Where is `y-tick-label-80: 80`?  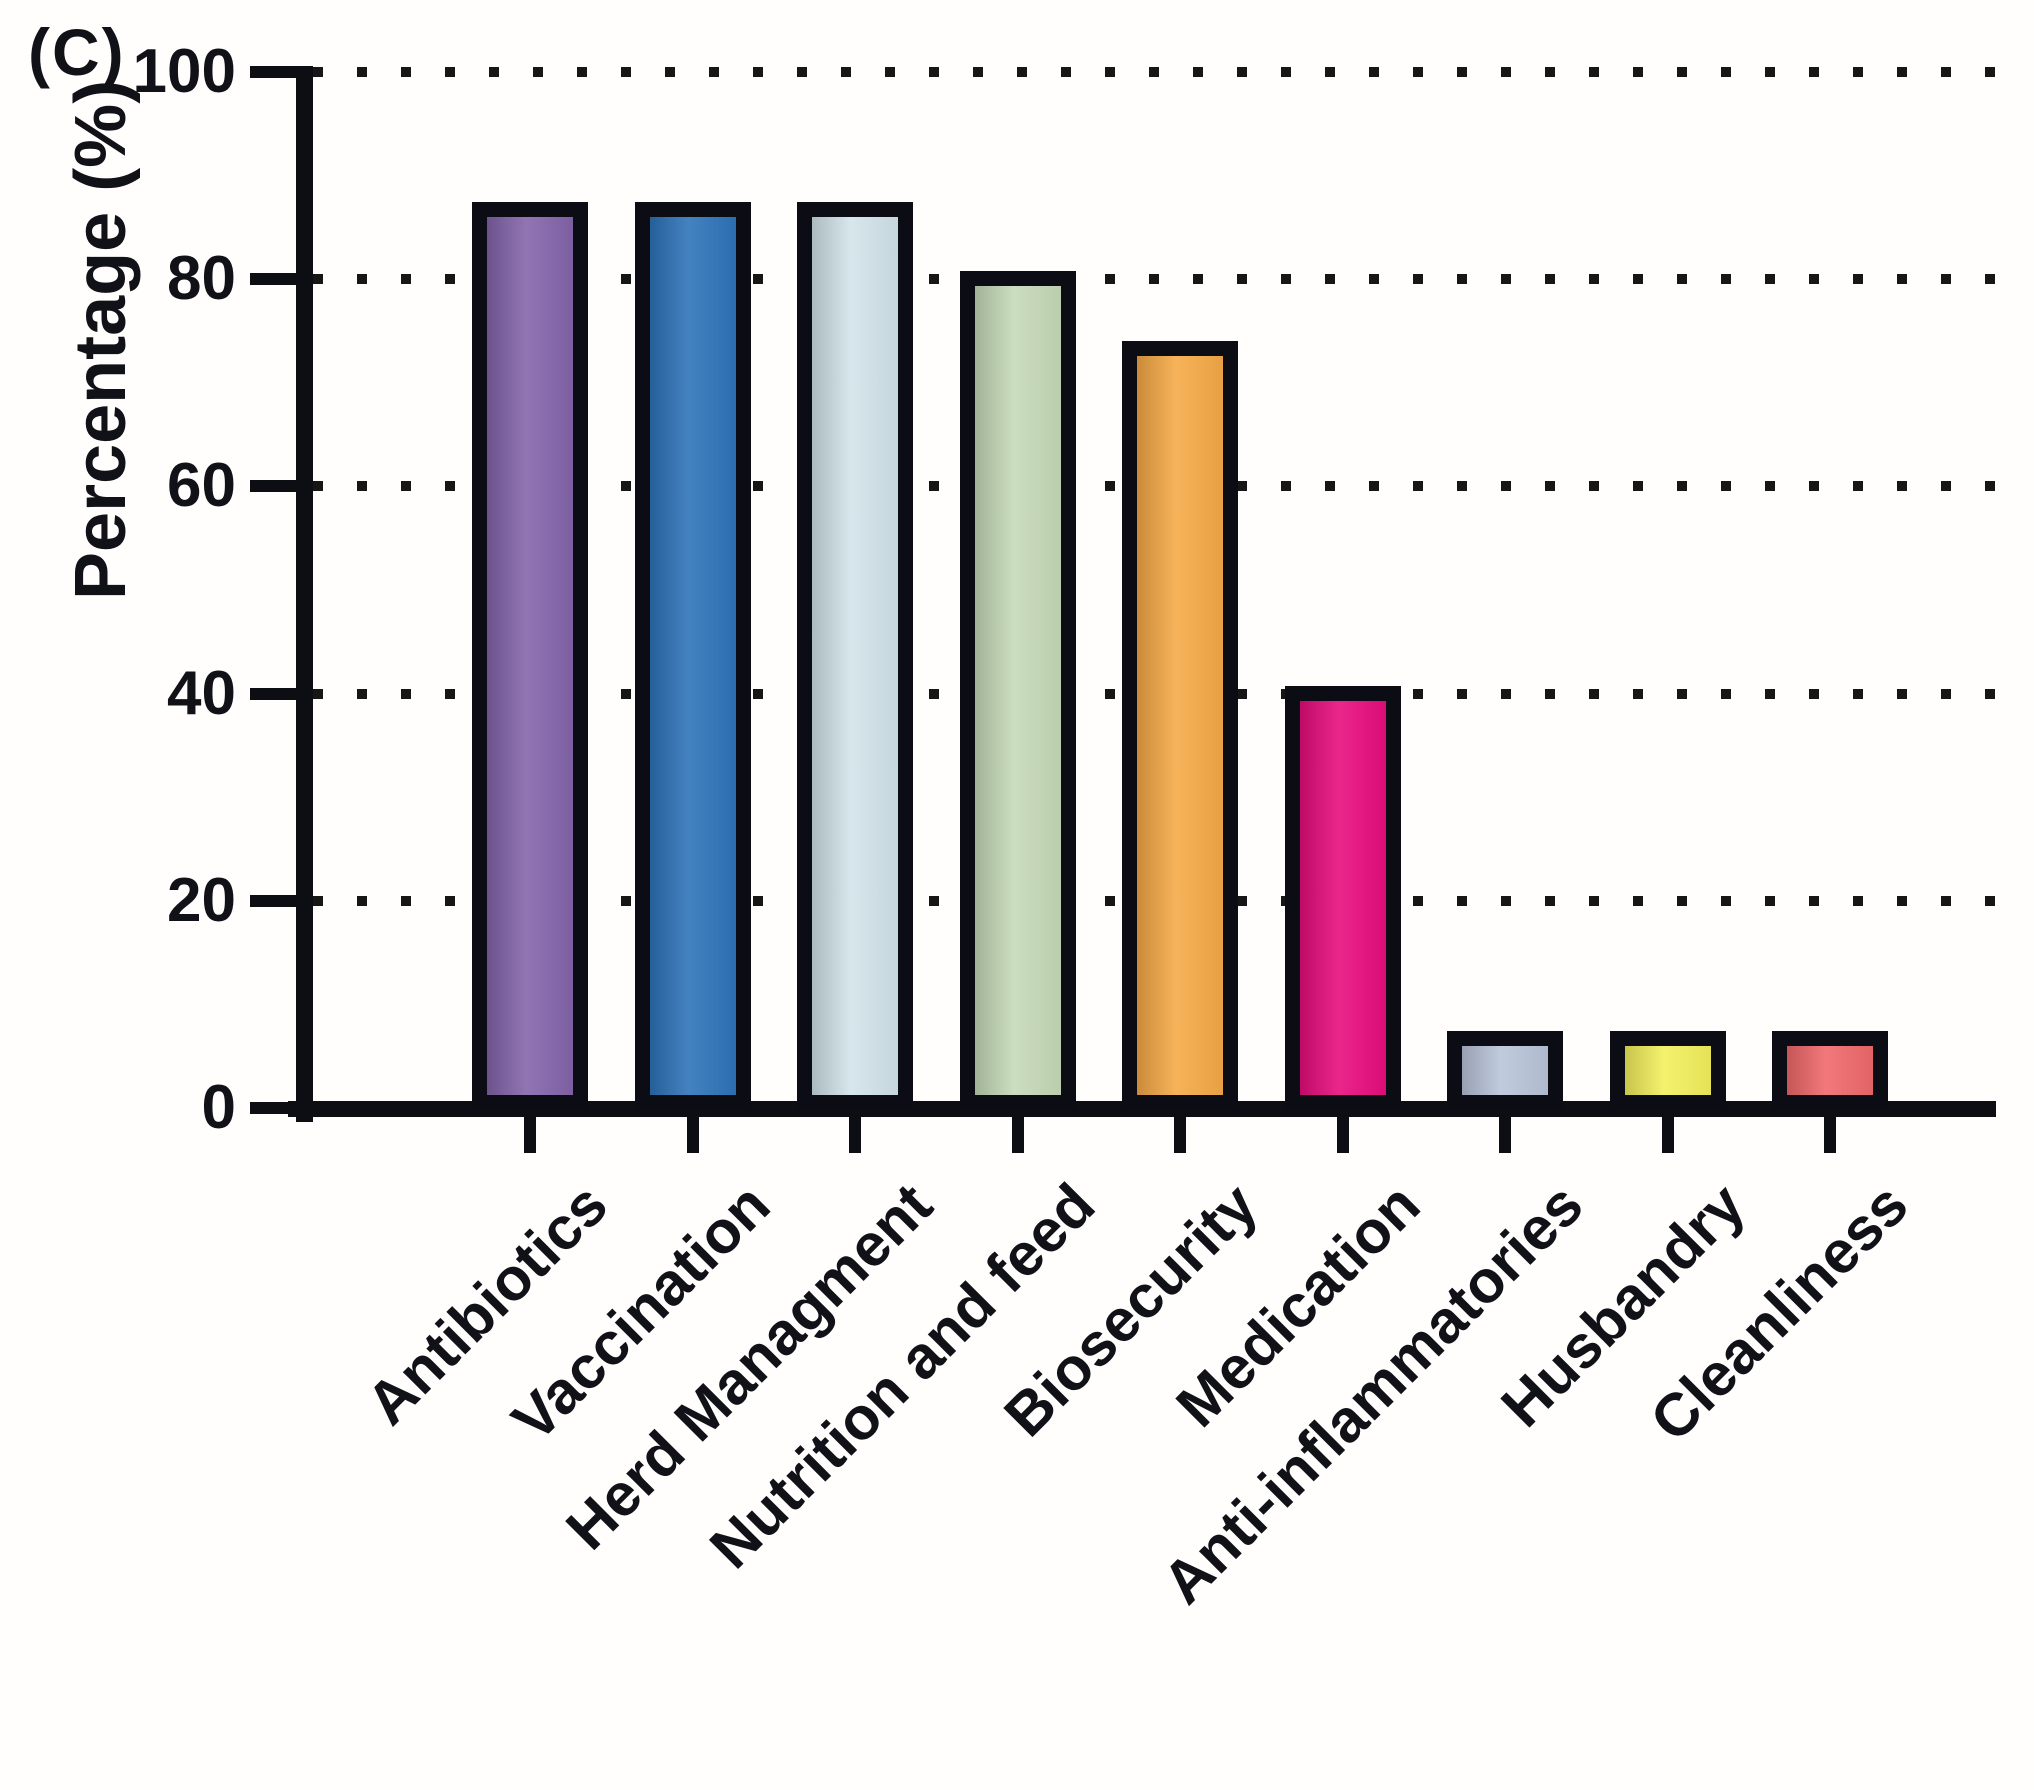 y-tick-label-80: 80 is located at coordinates (201, 279).